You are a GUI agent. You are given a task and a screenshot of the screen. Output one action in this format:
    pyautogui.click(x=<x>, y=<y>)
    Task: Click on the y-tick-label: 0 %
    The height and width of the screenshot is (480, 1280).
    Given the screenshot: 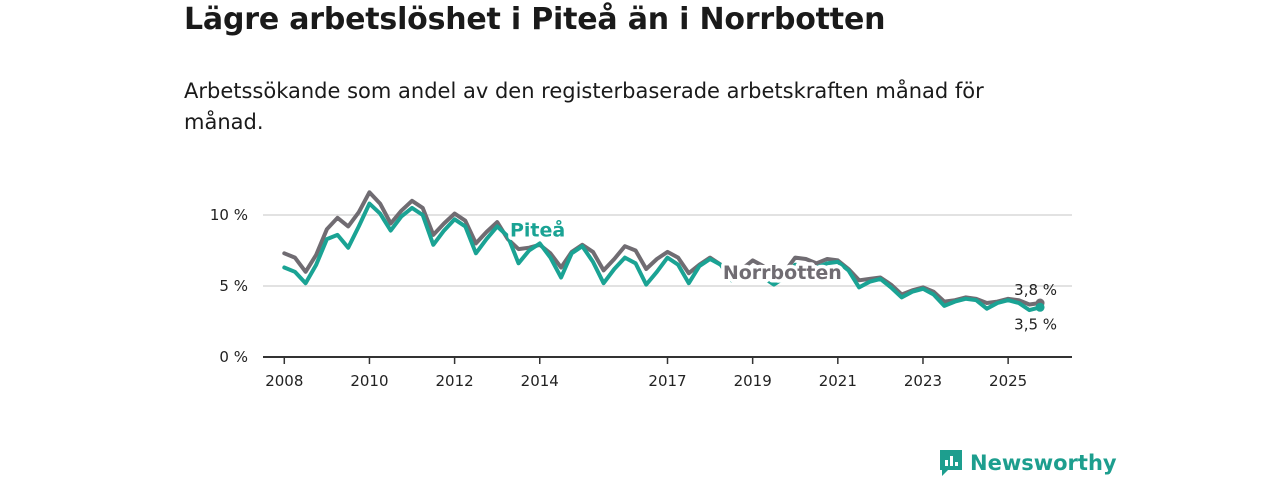 What is the action you would take?
    pyautogui.click(x=233, y=357)
    